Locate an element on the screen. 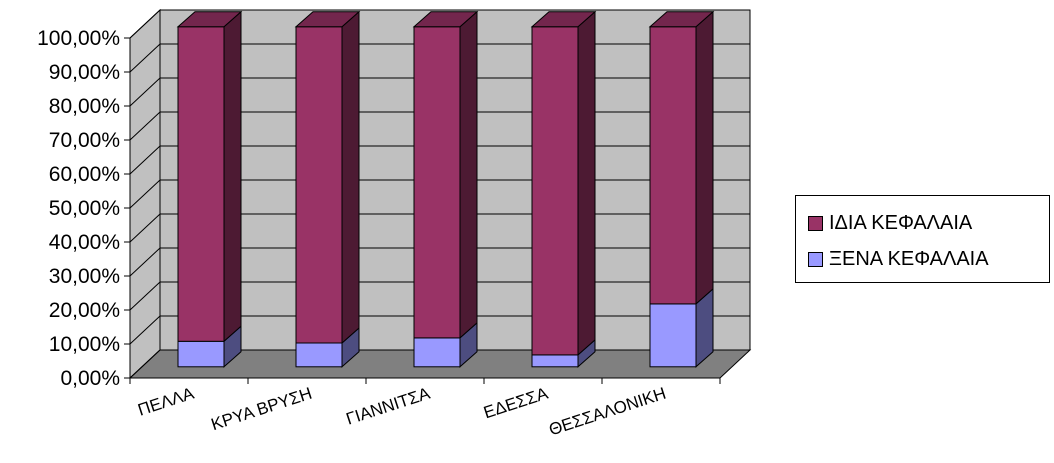 The image size is (1054, 463). y-tick-label: 60,00% is located at coordinates (84, 174).